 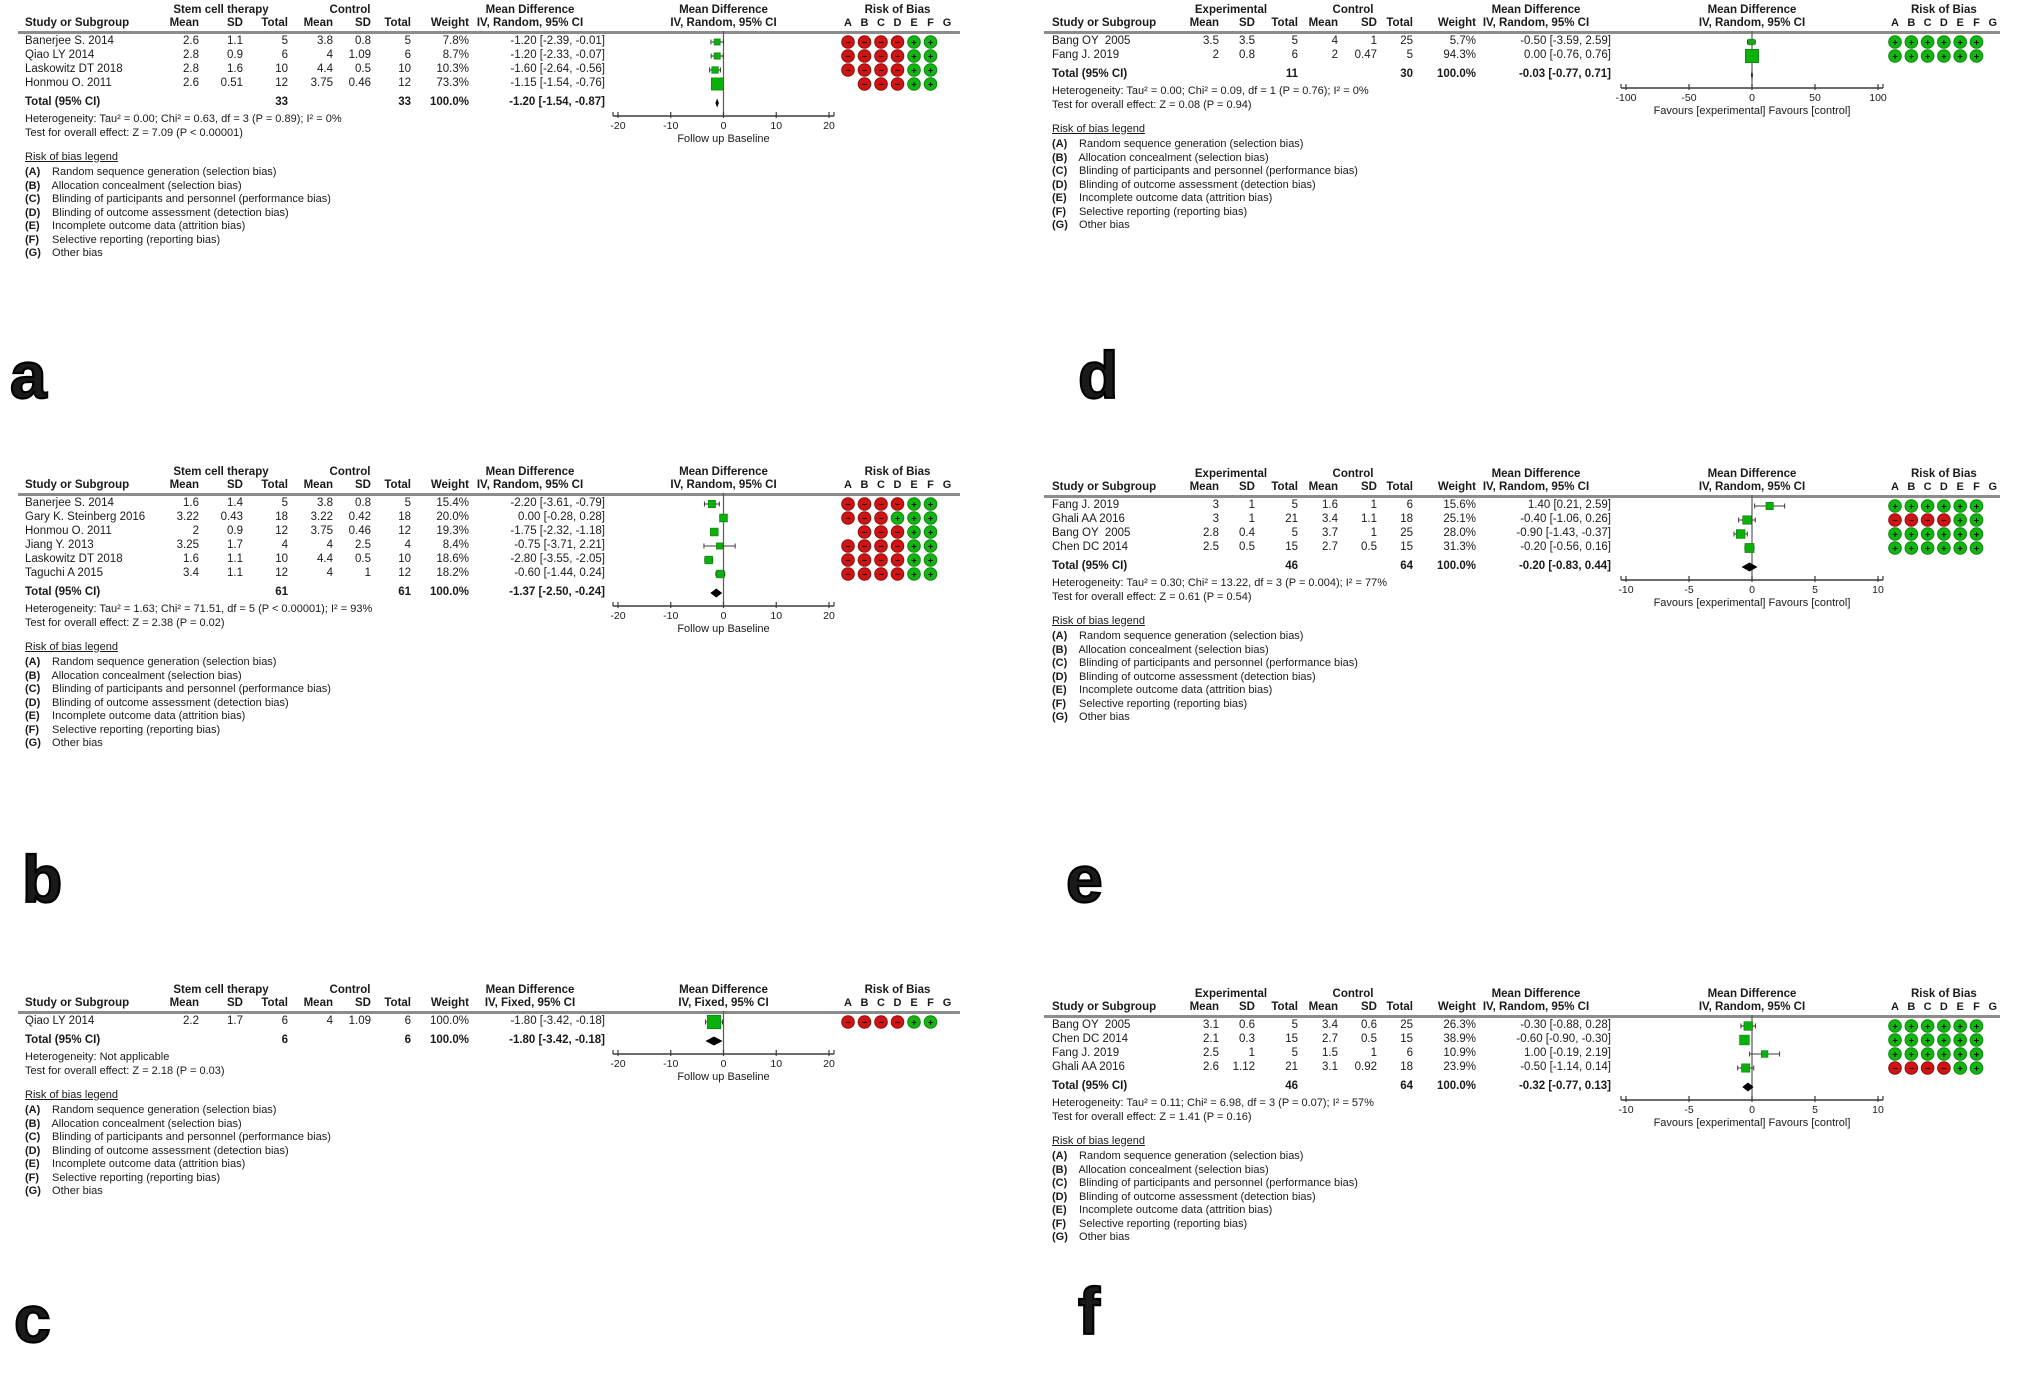 What do you see at coordinates (1895, 1007) in the screenshot?
I see `rob-col-letter: A` at bounding box center [1895, 1007].